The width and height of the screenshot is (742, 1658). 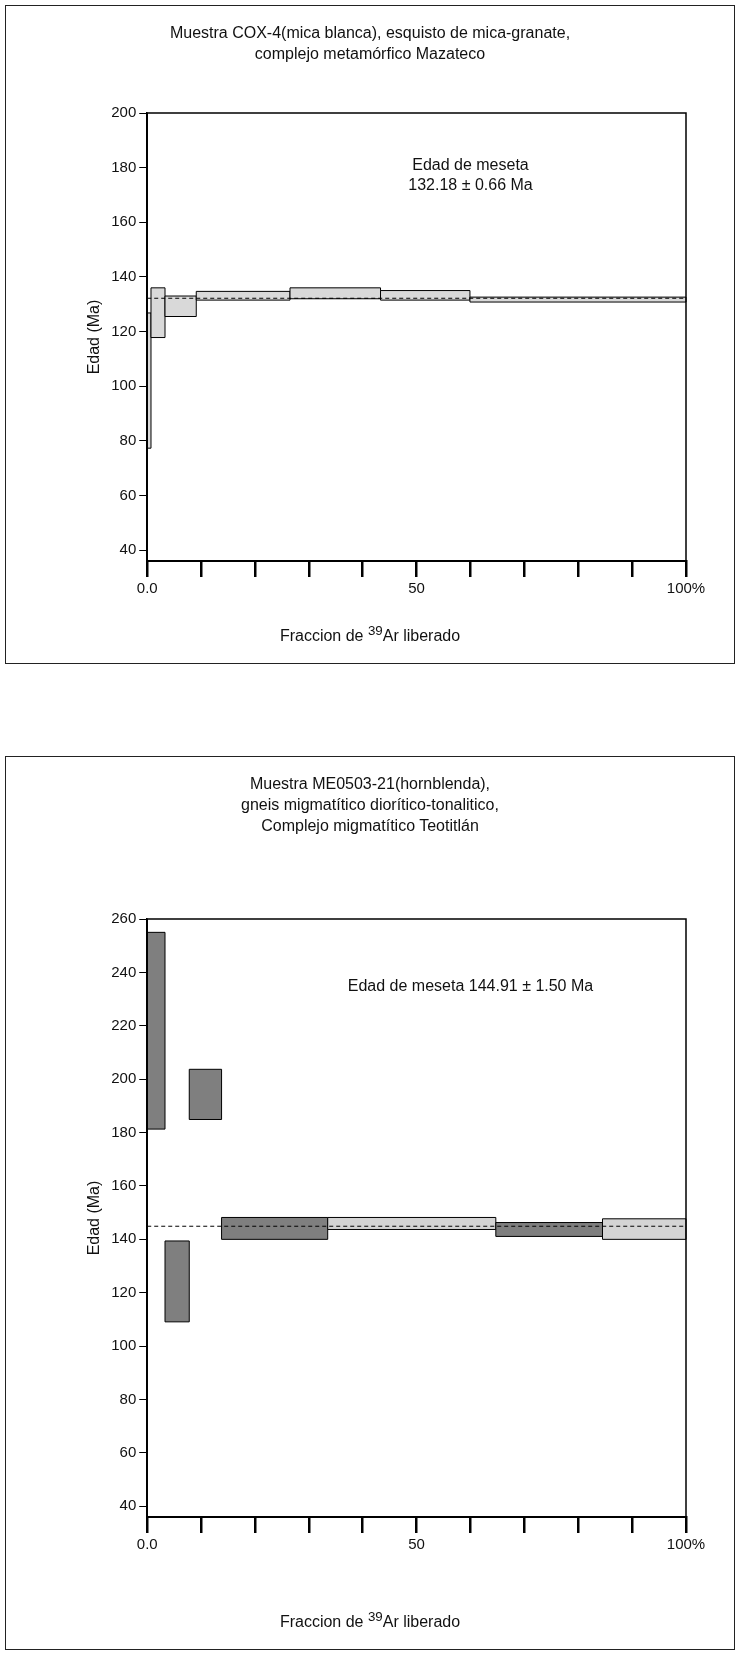 I want to click on chart-title: Muestra COX-4(mica blanca), esquisto de mica-granate, complejo metamórfico Mazateco, so click(x=370, y=43).